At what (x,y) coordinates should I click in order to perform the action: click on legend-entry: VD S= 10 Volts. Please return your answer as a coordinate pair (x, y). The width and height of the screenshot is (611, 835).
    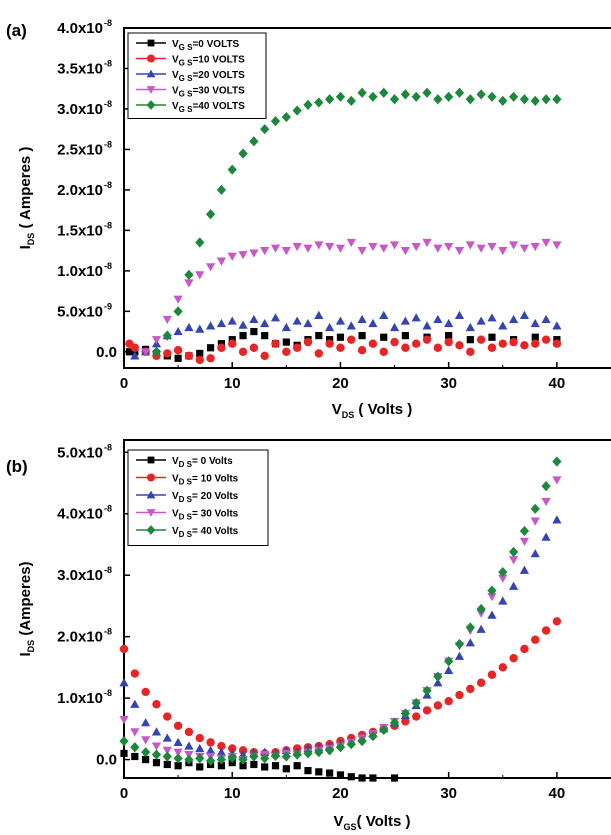
    Looking at the image, I should click on (205, 480).